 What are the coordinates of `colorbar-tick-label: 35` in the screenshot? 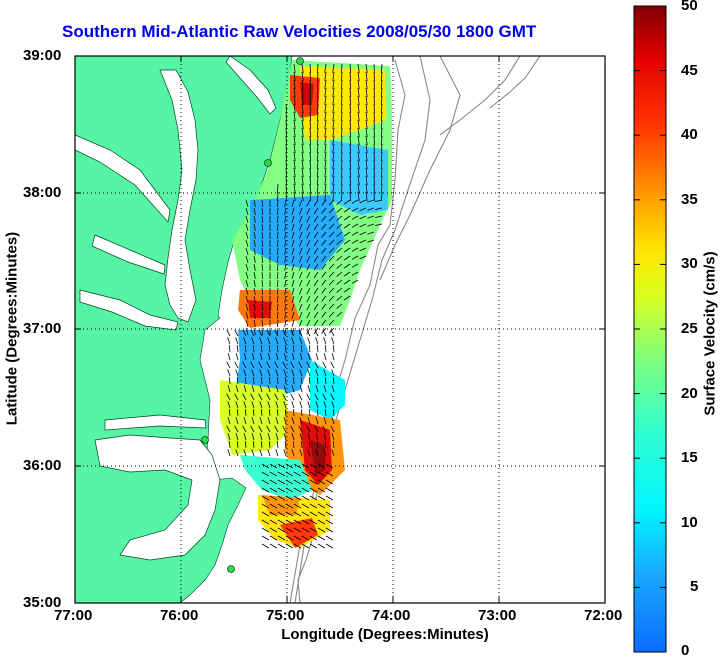 It's located at (689, 199).